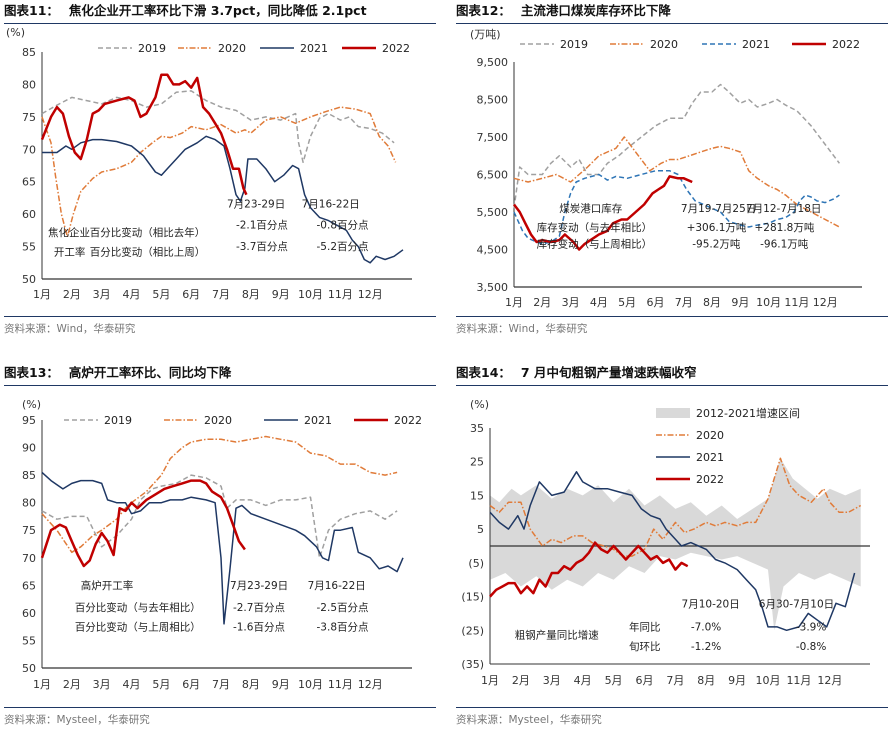  Describe the element at coordinates (493, 250) in the screenshot. I see `y-tick-label: 4,500` at that location.